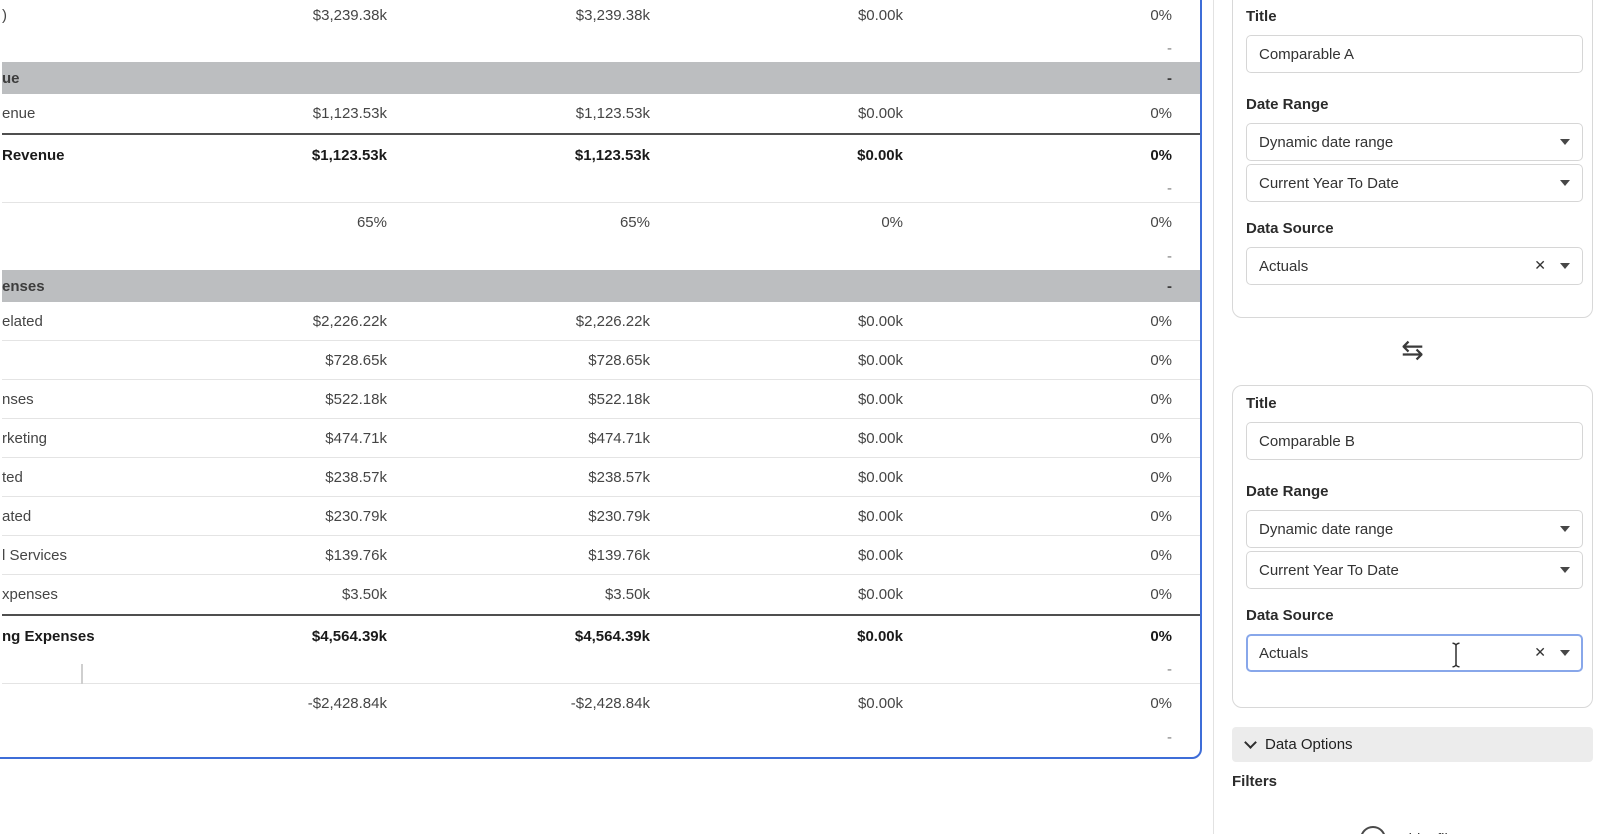  I want to click on cell-comparable-a: $522.18k, so click(356, 399).